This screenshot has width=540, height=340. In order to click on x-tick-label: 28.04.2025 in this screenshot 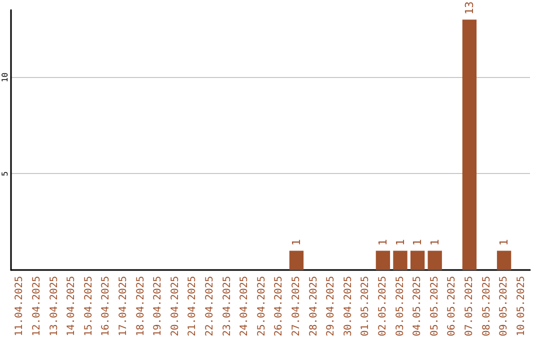, I will do `click(314, 306)`.